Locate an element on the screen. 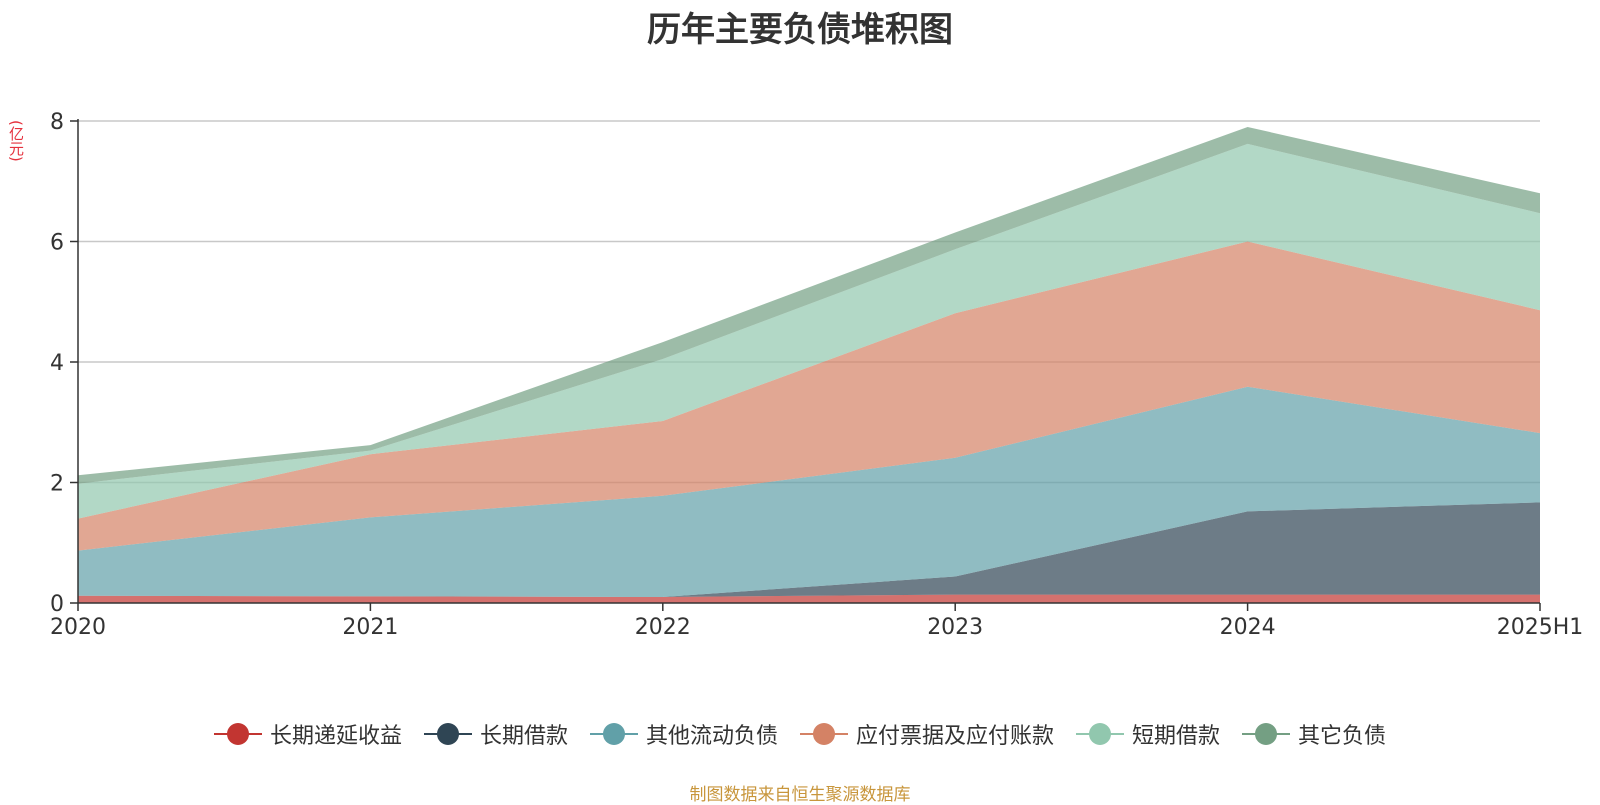  x-tick-label: 2024 is located at coordinates (1248, 627).